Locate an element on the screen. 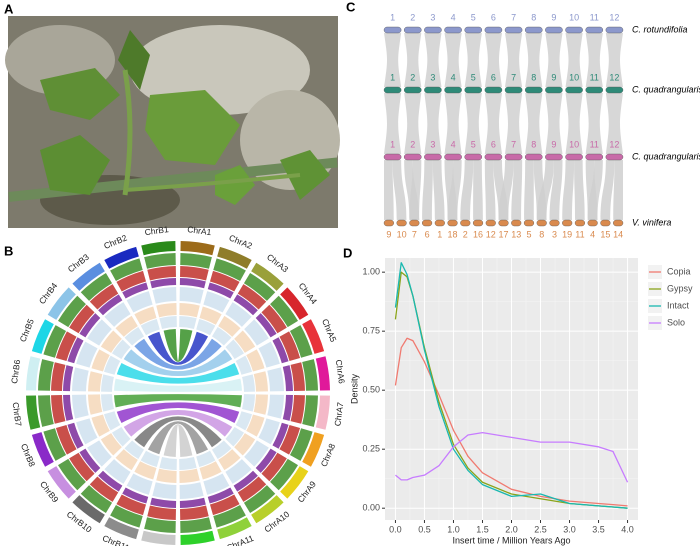 Image resolution: width=700 pixels, height=546 pixels. chromosome-number: 6 is located at coordinates (493, 17).